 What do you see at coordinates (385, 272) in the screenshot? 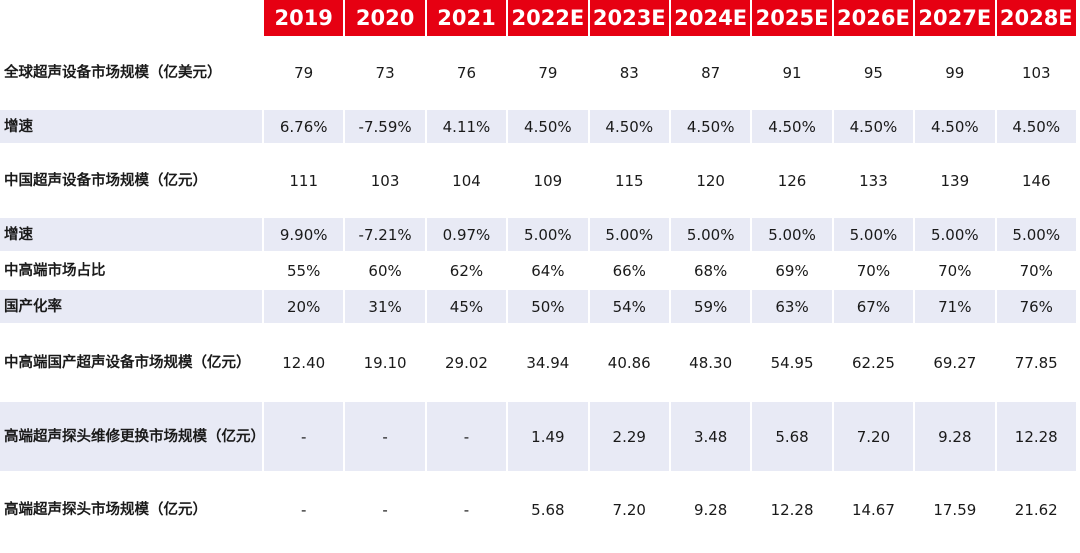
I see `table-cell: 60%` at bounding box center [385, 272].